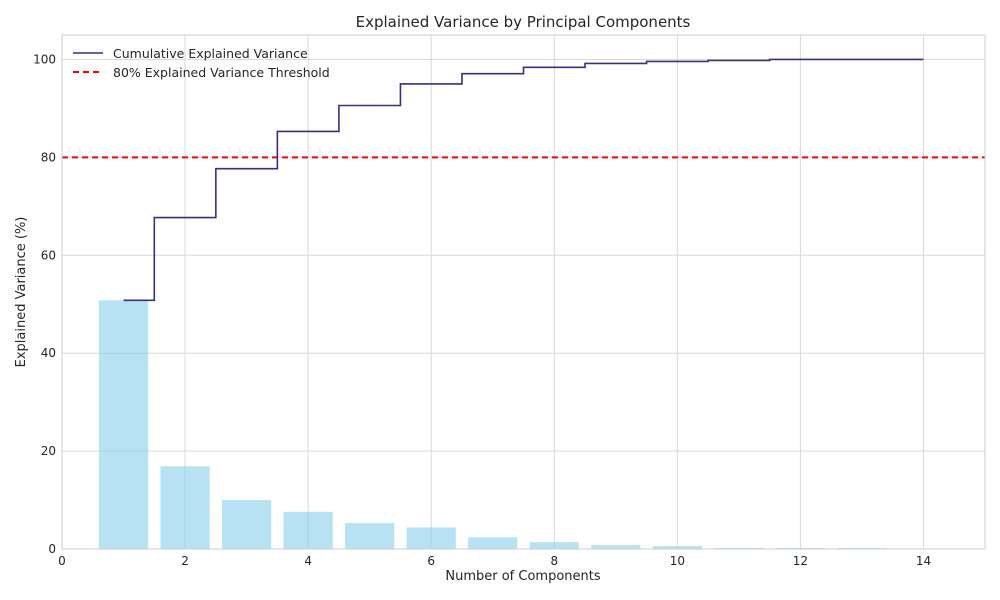 This screenshot has height=600, width=1000. What do you see at coordinates (48, 255) in the screenshot?
I see `y-tick-label: 60` at bounding box center [48, 255].